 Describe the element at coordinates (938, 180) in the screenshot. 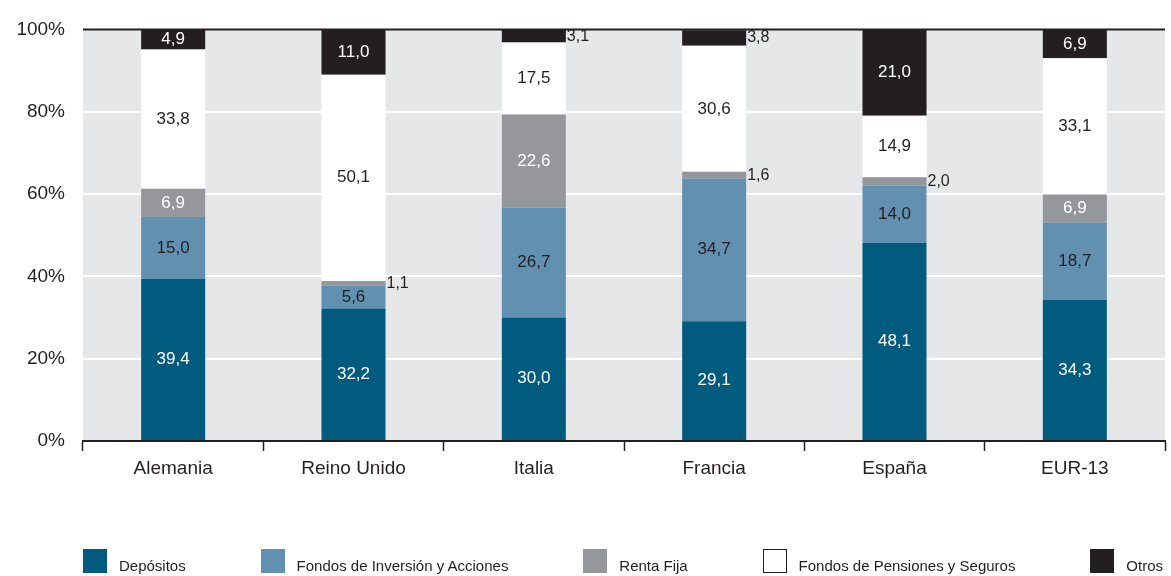

I see `data-label: 2,0` at that location.